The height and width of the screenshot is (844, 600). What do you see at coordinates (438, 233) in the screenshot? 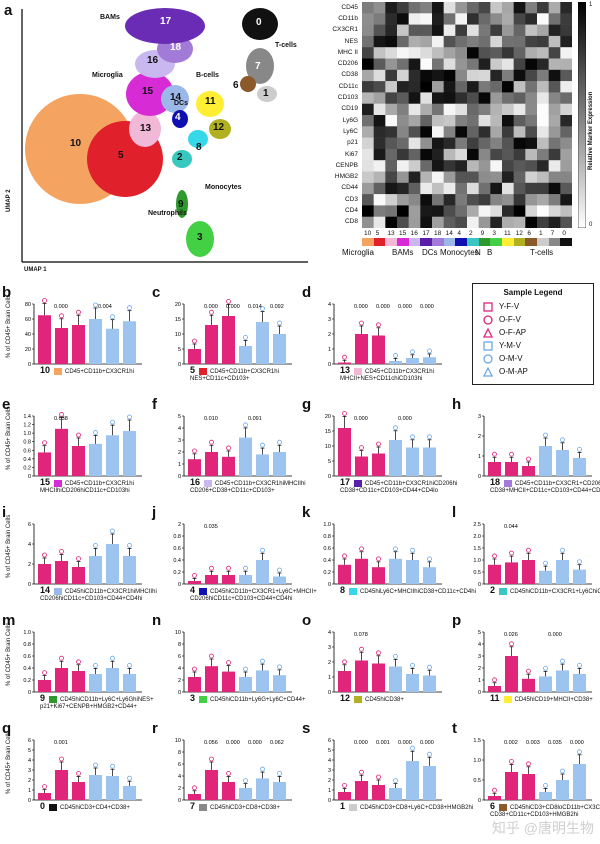
I see `heatmap-column-label: 18` at bounding box center [438, 233].